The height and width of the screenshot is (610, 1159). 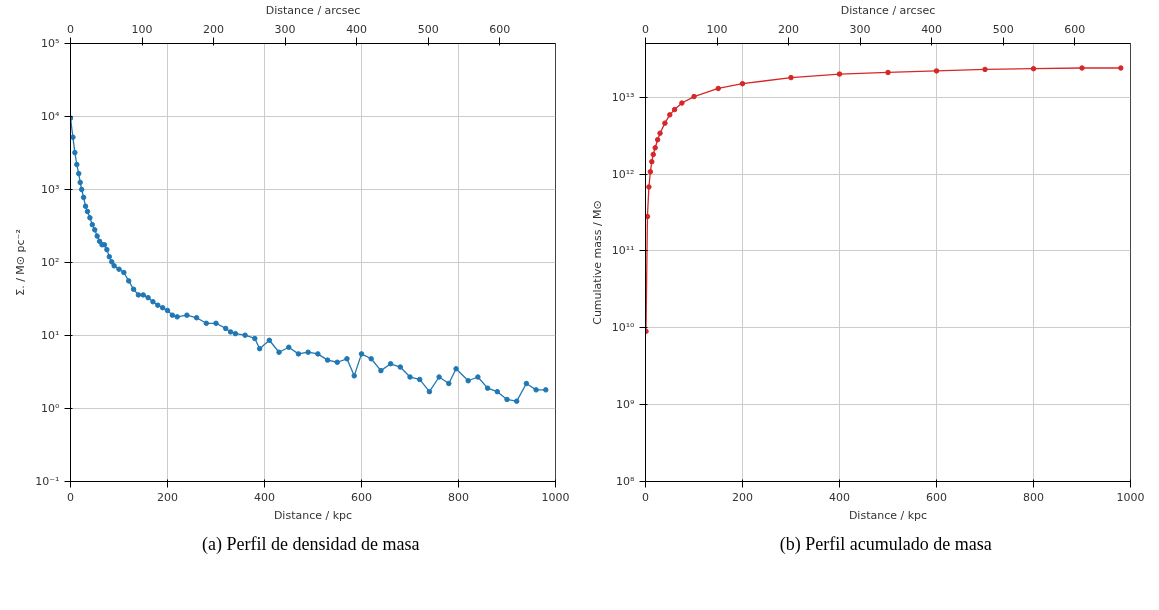 I want to click on y-tick-label: 10³, so click(x=50, y=189).